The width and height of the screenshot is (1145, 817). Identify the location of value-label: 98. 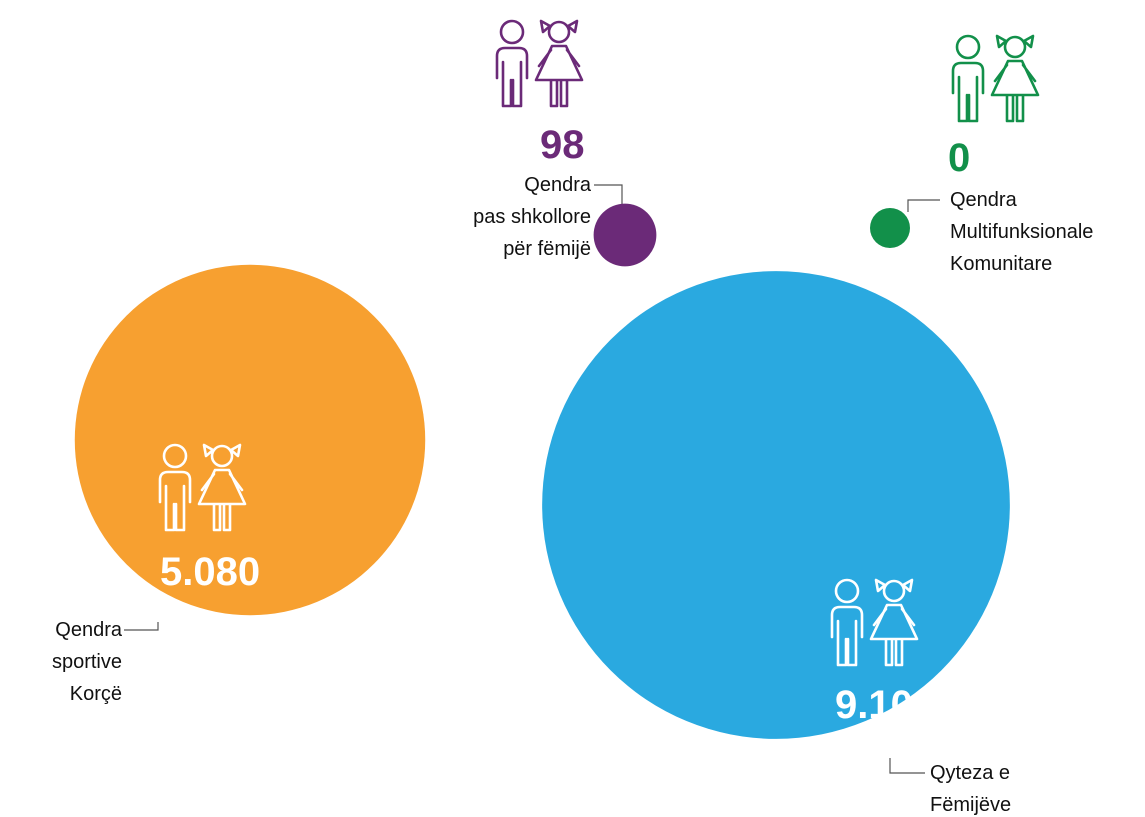
(562, 145).